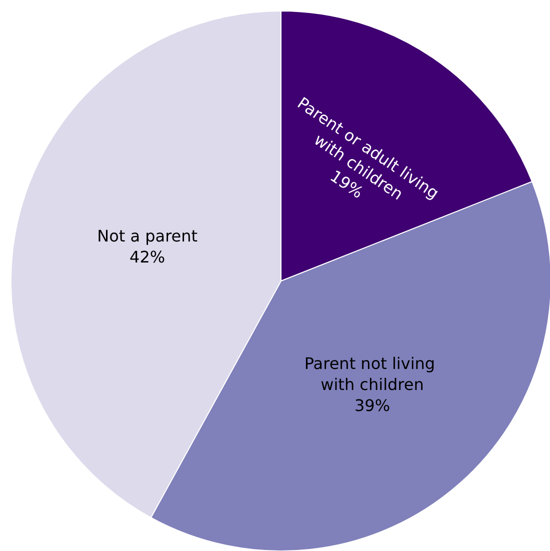 This screenshot has width=550, height=551. What do you see at coordinates (148, 257) in the screenshot?
I see `data-label: 42%` at bounding box center [148, 257].